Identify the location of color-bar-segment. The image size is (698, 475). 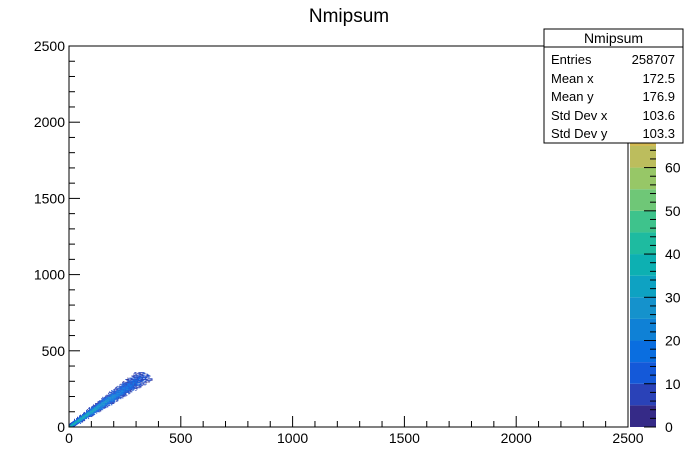
(643, 265).